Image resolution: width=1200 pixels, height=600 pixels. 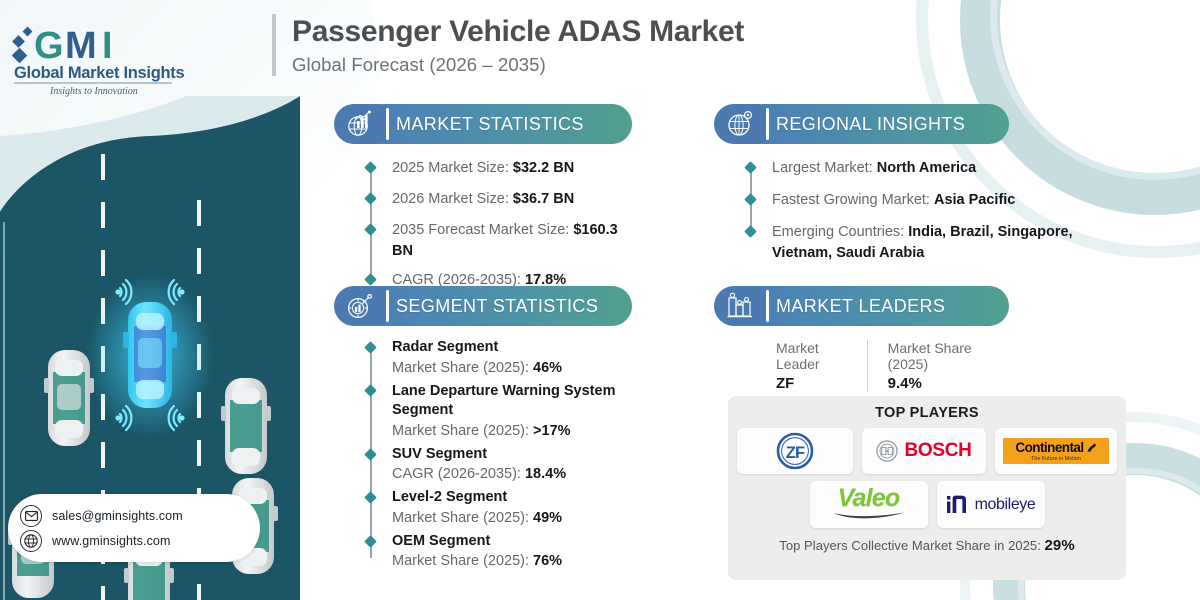 I want to click on list-item: 2026 Market Size: $36.7 BN, so click(x=498, y=199).